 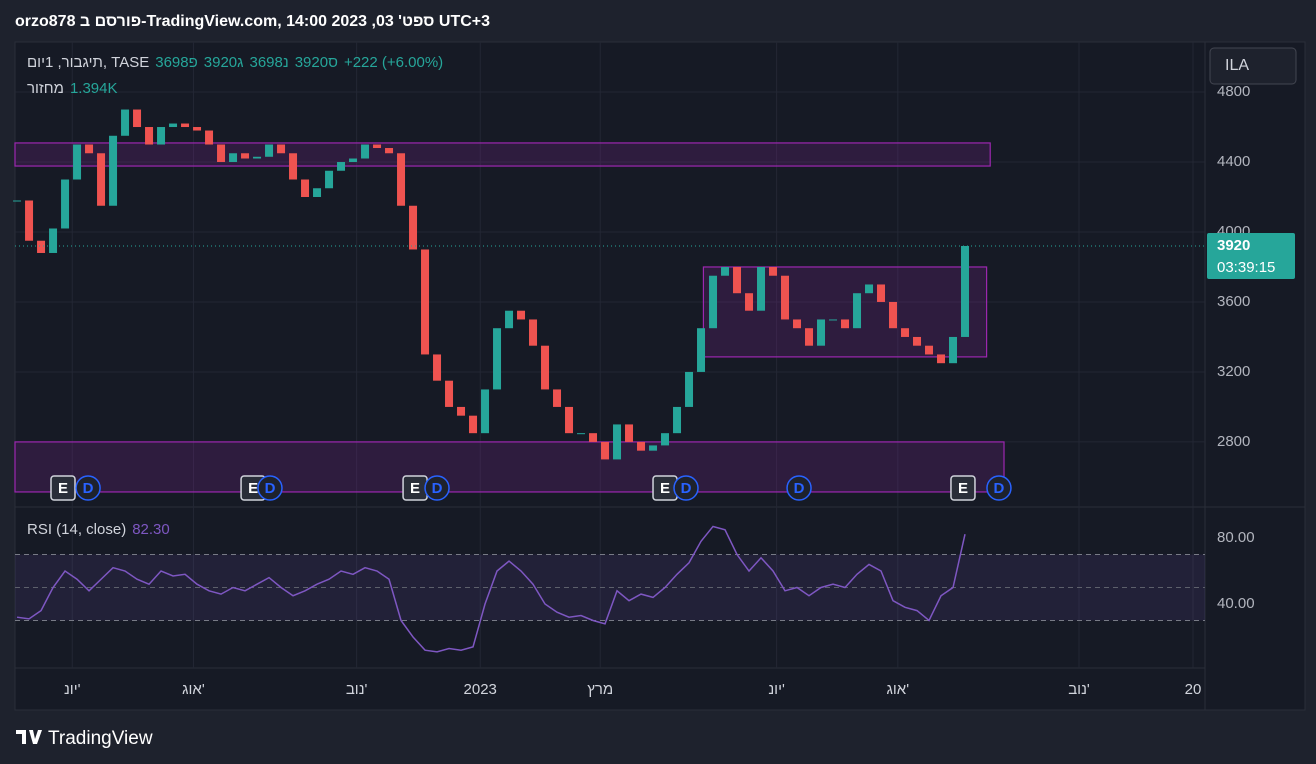 I want to click on currency: ILA, so click(x=1237, y=65).